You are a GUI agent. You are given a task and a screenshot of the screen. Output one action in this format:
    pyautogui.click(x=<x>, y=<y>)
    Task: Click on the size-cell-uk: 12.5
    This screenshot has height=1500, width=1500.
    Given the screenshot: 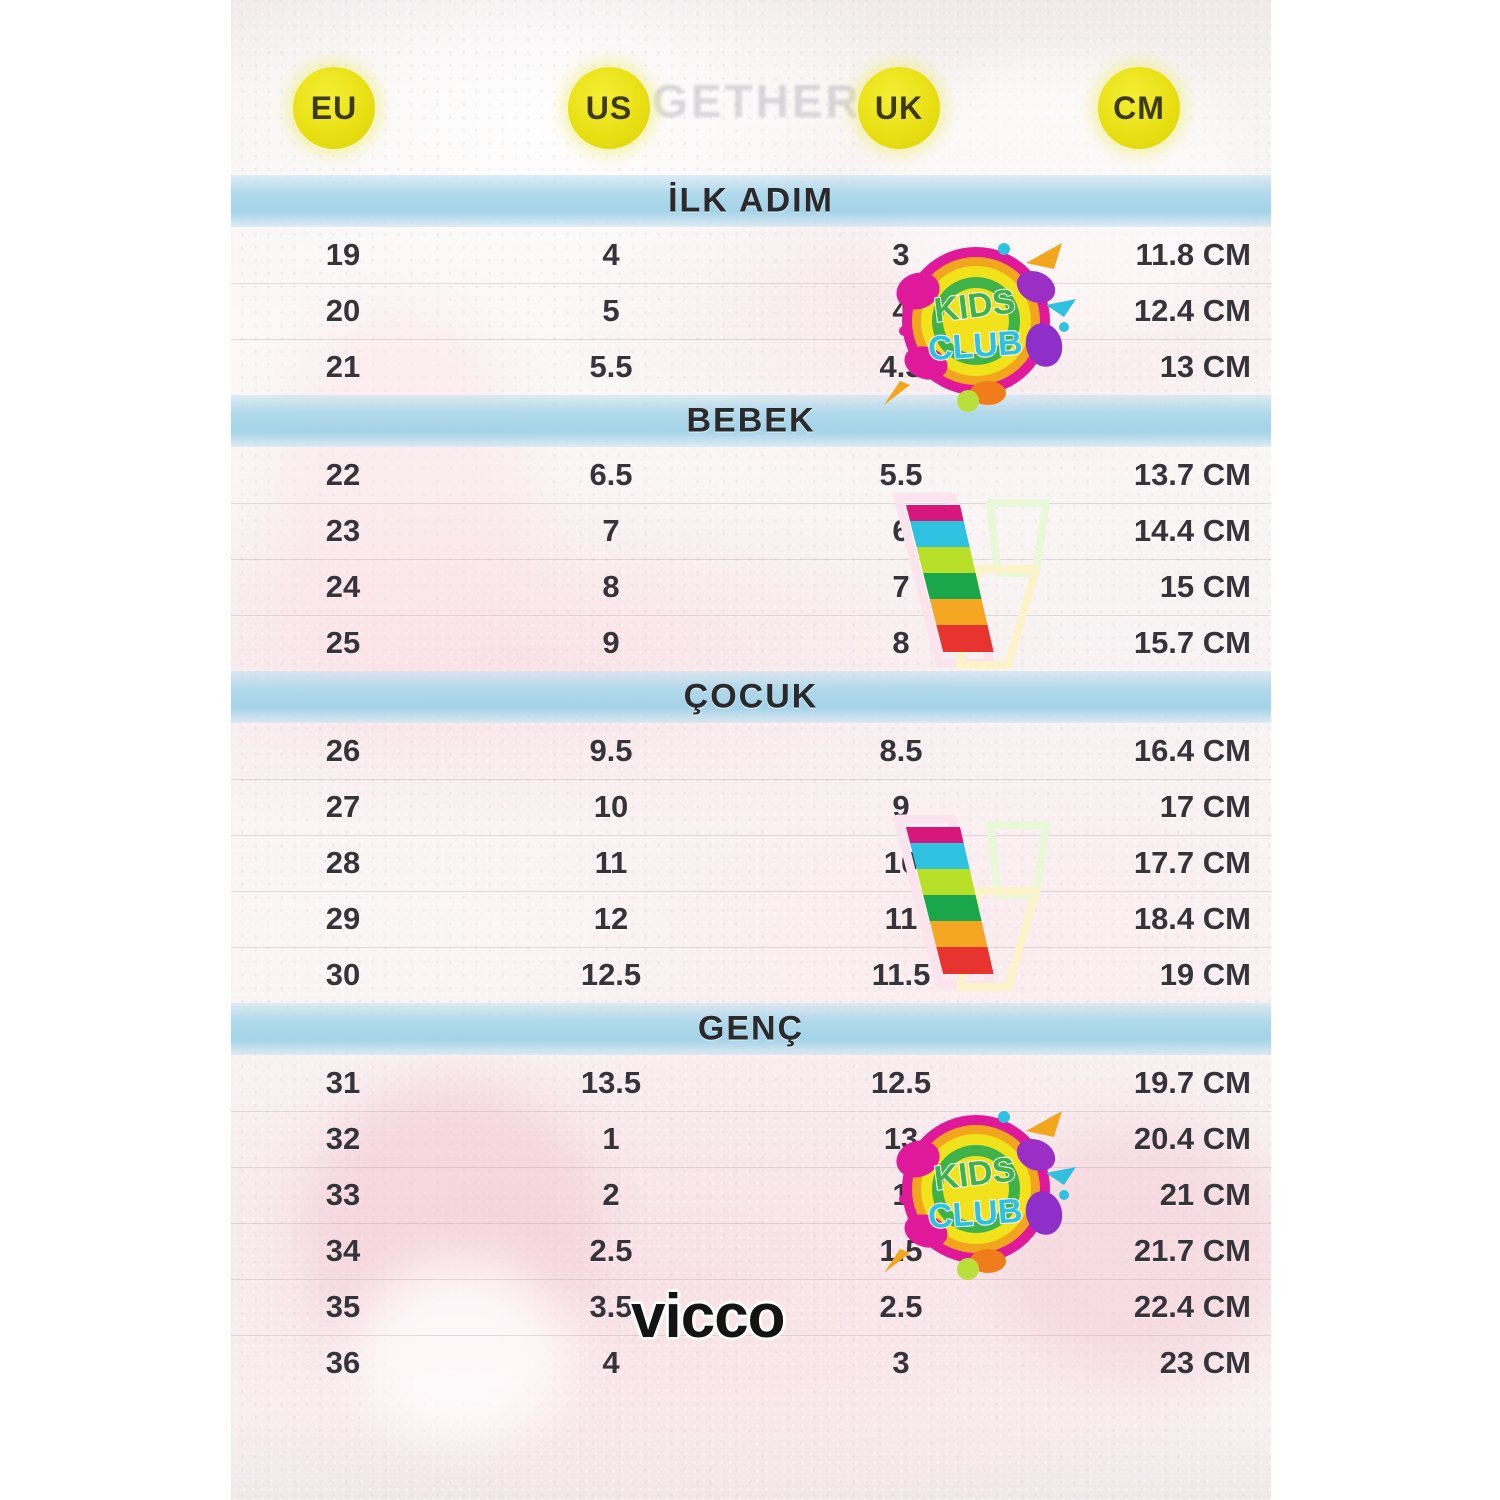 What is the action you would take?
    pyautogui.click(x=901, y=1082)
    